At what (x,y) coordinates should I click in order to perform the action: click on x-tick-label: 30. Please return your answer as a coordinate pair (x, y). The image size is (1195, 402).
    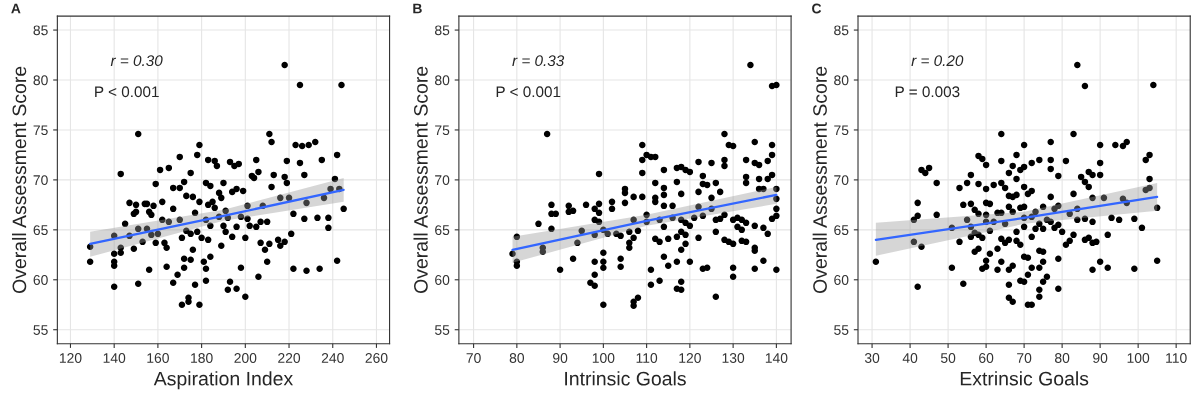
    Looking at the image, I should click on (872, 358).